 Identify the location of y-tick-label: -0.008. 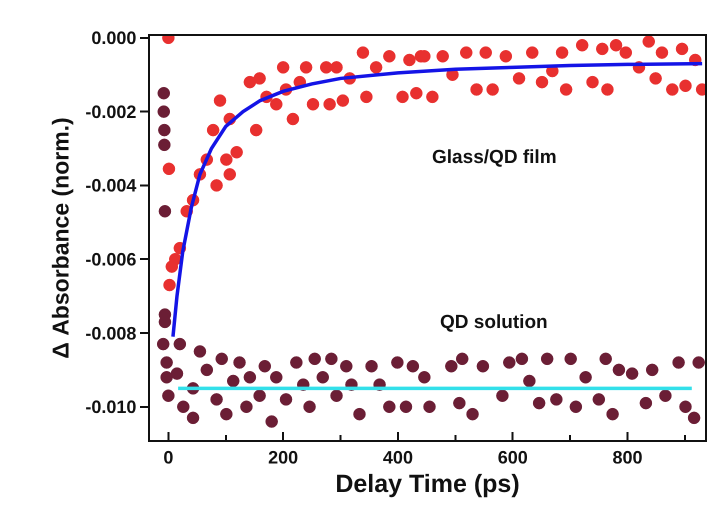
(110, 333).